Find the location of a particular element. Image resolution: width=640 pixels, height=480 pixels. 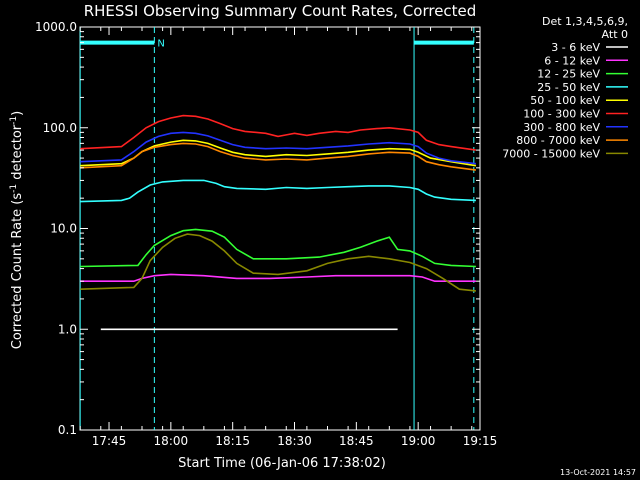

x-tick-label: 18:15 is located at coordinates (232, 441).